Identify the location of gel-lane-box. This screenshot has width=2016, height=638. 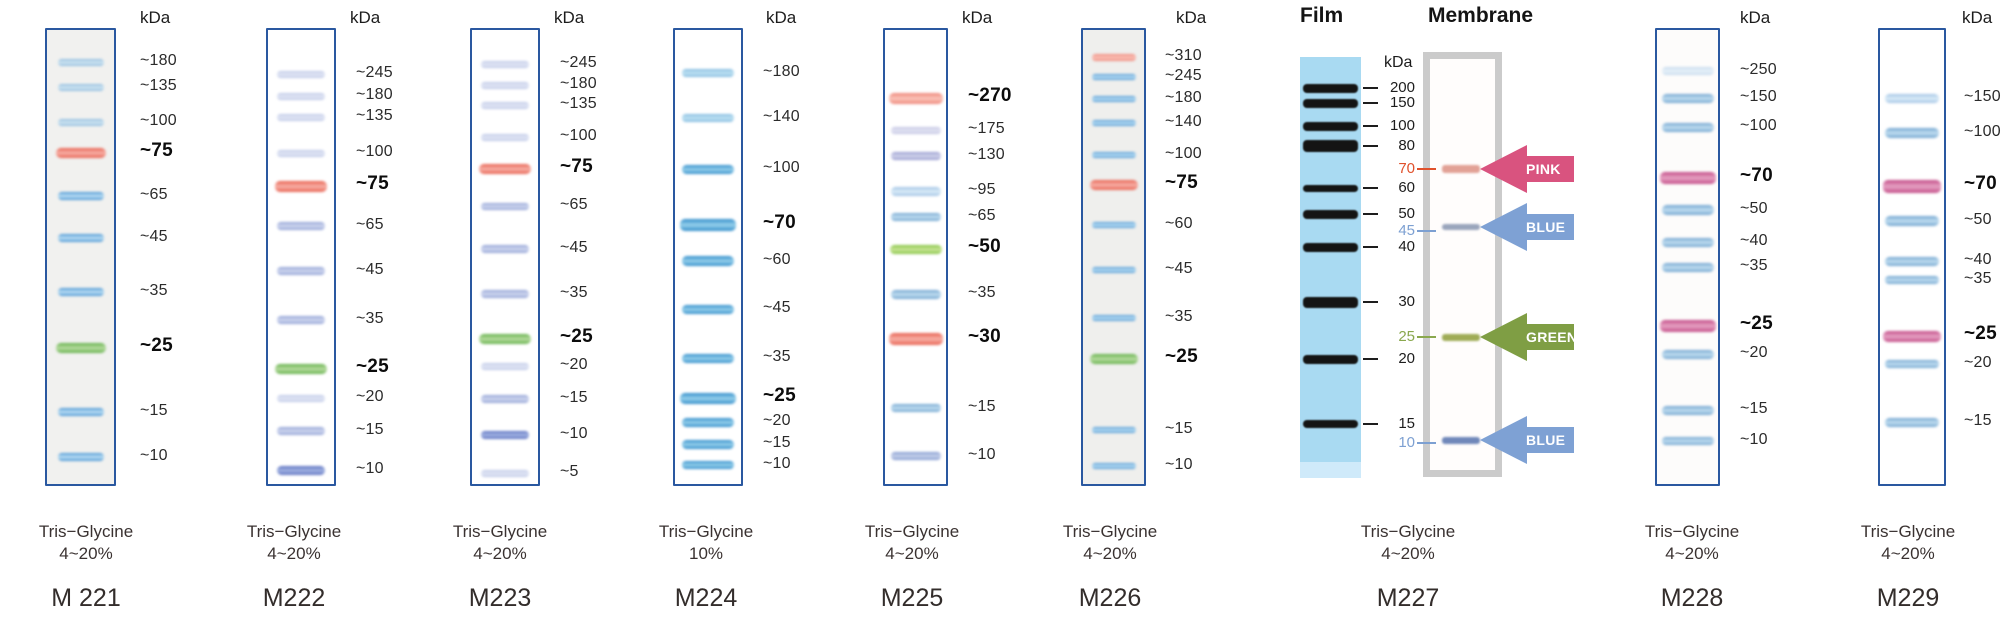
(80, 257).